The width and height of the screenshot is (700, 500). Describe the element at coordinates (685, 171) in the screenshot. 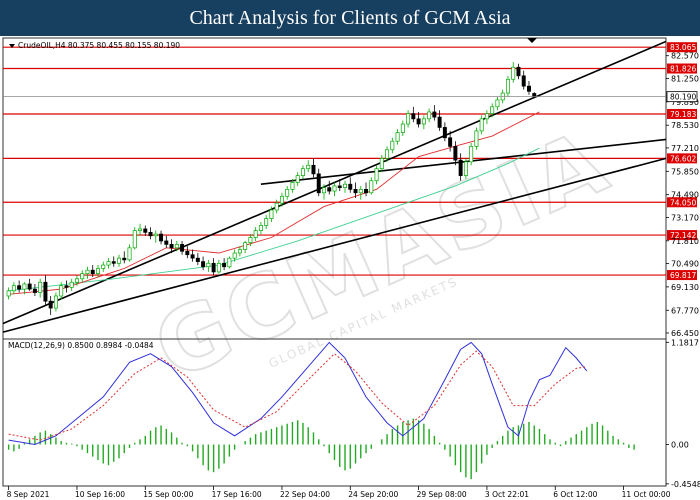

I see `price-tick-label: 75.850` at that location.